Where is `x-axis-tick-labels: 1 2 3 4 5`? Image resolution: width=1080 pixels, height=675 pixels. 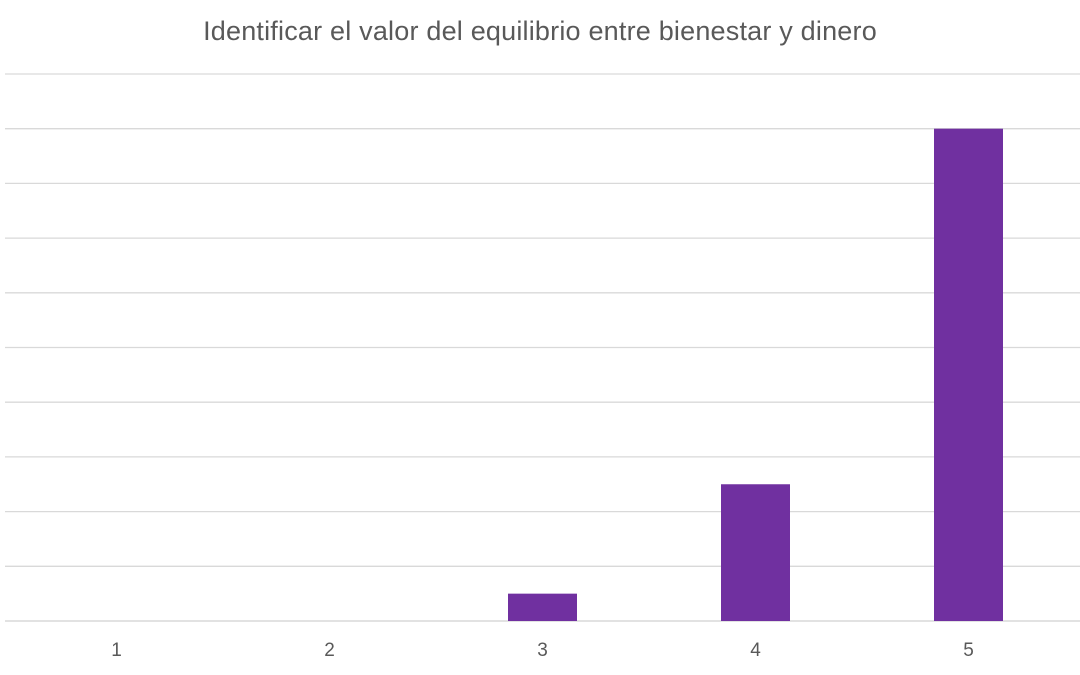 x-axis-tick-labels: 1 2 3 4 5 is located at coordinates (542, 650).